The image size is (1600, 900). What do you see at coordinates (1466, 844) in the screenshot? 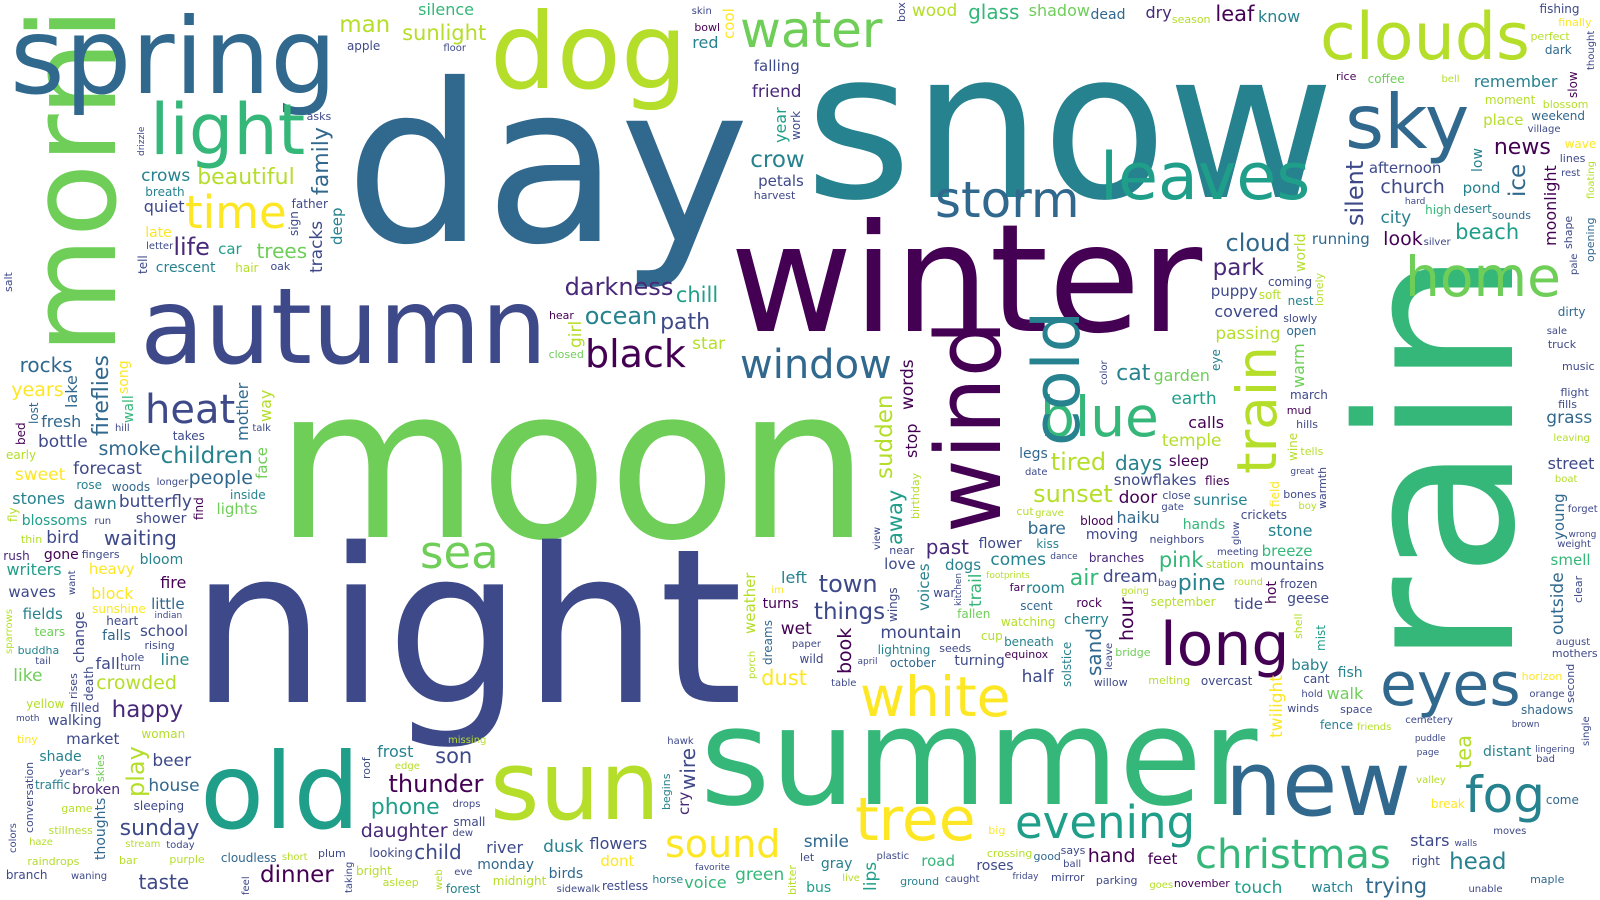
I see `word-small: walls` at bounding box center [1466, 844].